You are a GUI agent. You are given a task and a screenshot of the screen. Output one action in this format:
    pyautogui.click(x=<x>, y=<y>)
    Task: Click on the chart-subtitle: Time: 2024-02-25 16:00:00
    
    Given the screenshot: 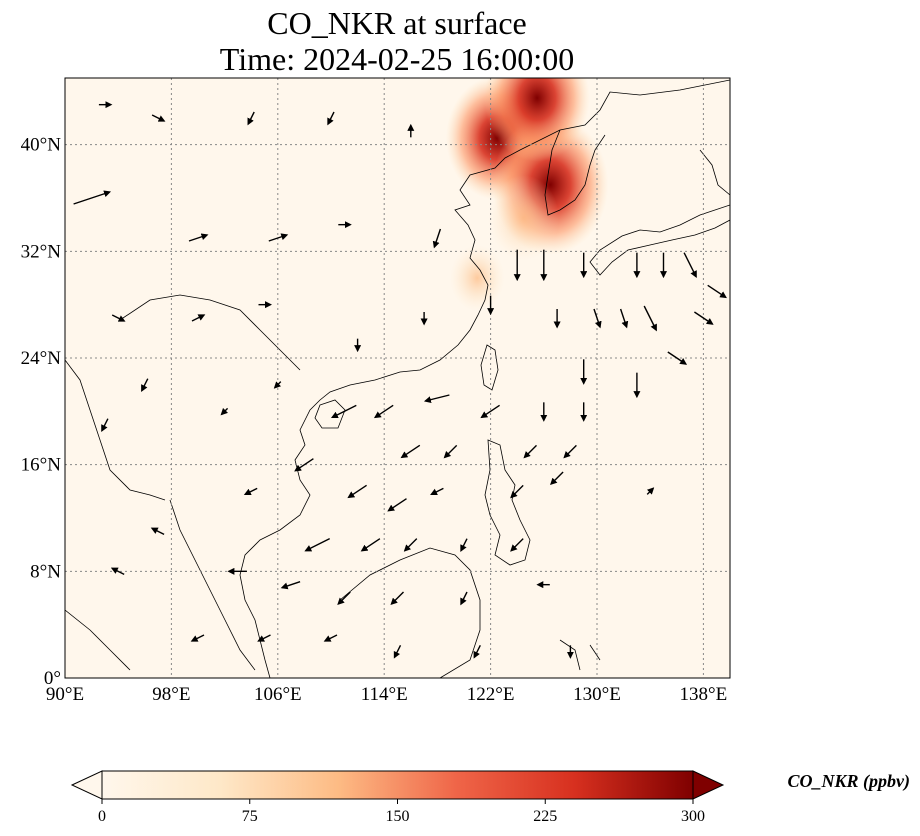 What is the action you would take?
    pyautogui.click(x=397, y=59)
    